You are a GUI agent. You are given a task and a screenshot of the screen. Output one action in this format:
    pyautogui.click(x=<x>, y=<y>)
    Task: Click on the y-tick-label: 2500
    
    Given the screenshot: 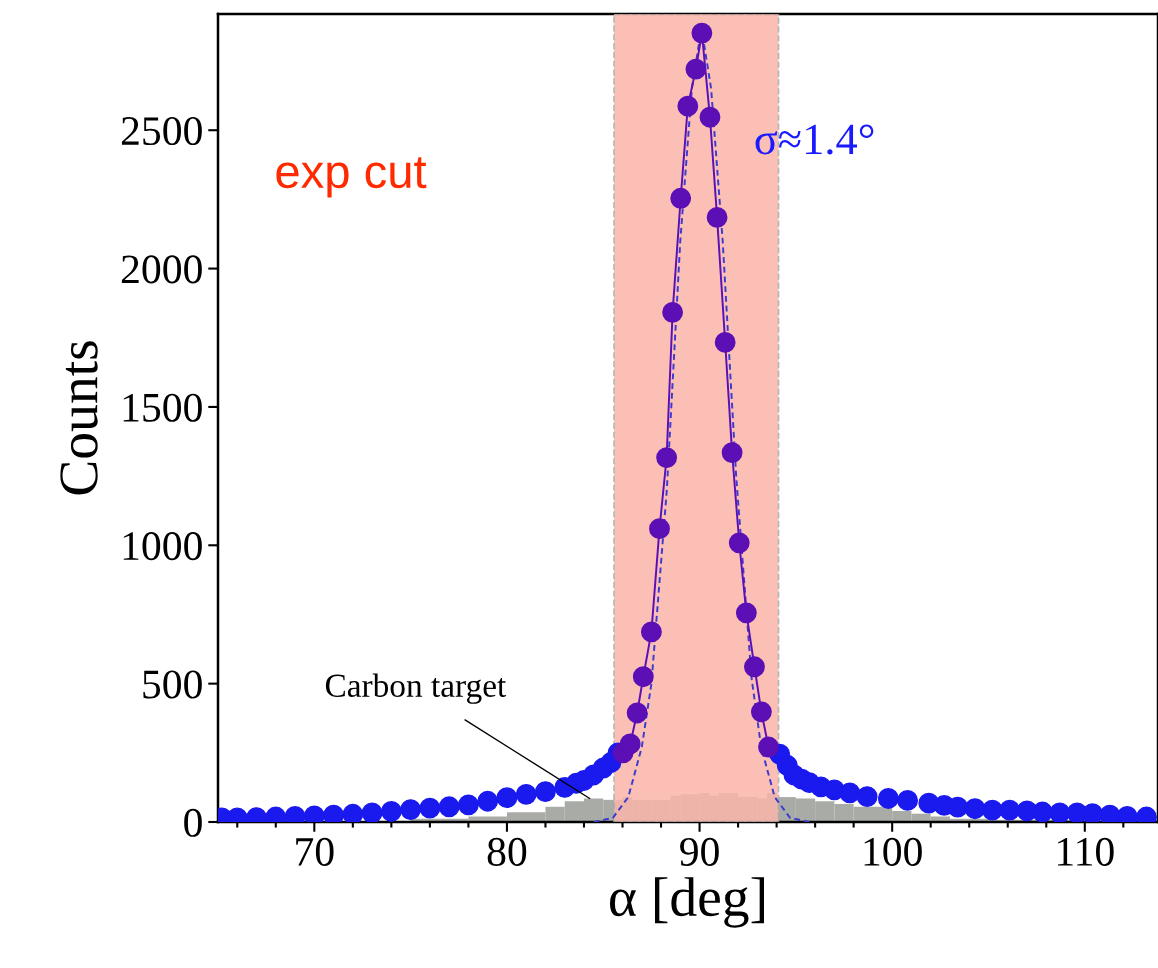 What is the action you would take?
    pyautogui.click(x=161, y=131)
    